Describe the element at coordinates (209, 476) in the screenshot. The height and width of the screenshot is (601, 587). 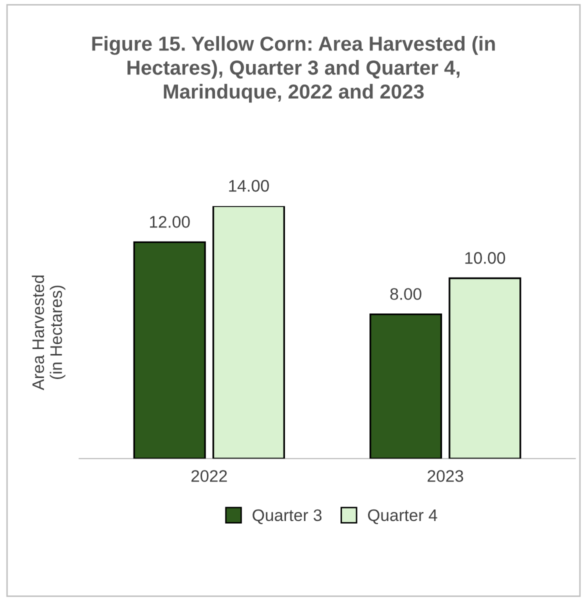
I see `x-tick-label: 2022` at that location.